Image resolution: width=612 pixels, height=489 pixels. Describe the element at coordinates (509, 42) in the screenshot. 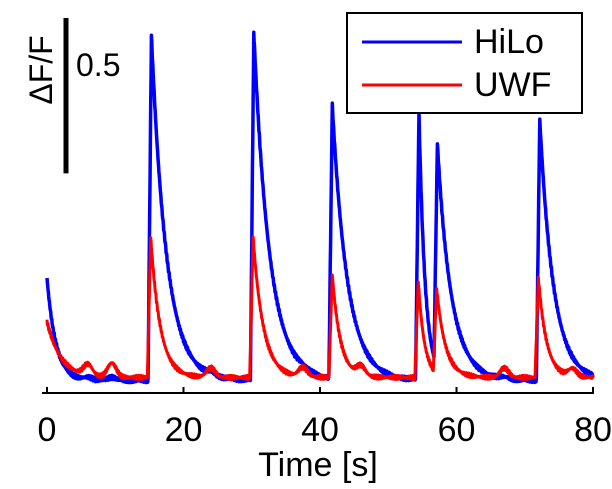

I see `legend-label-hilo: HiLo` at that location.